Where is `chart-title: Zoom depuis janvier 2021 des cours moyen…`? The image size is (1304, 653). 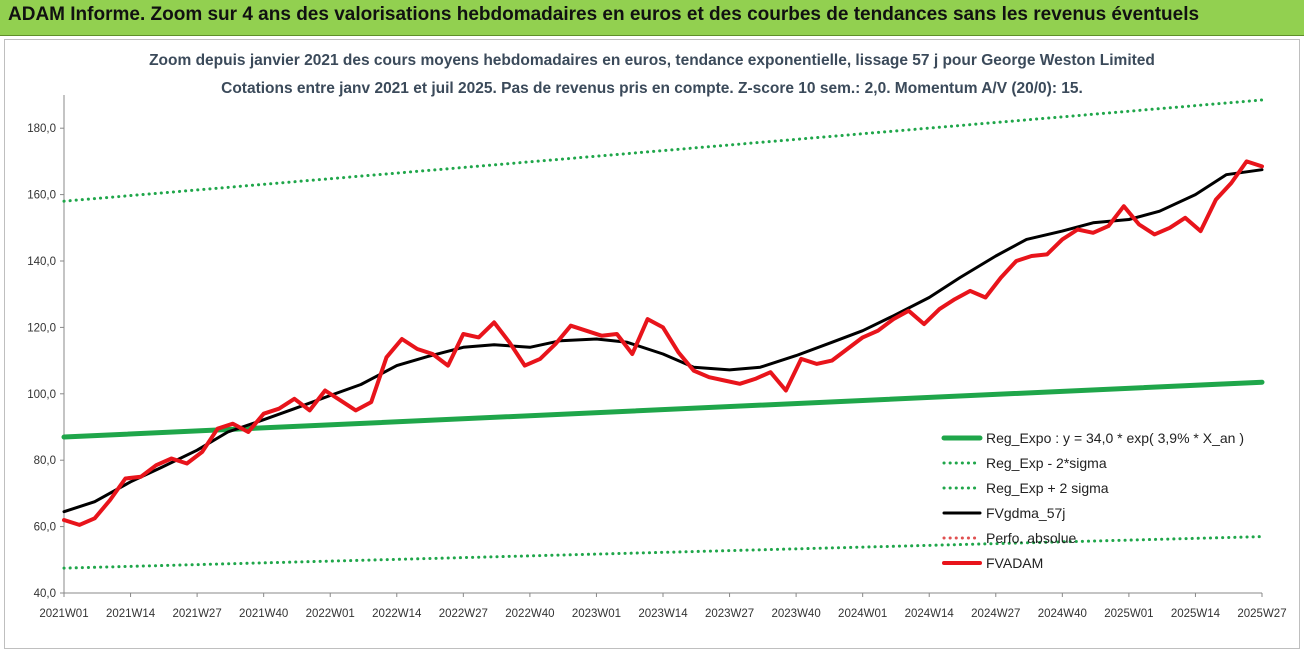
chart-title: Zoom depuis janvier 2021 des cours moyen… is located at coordinates (652, 60).